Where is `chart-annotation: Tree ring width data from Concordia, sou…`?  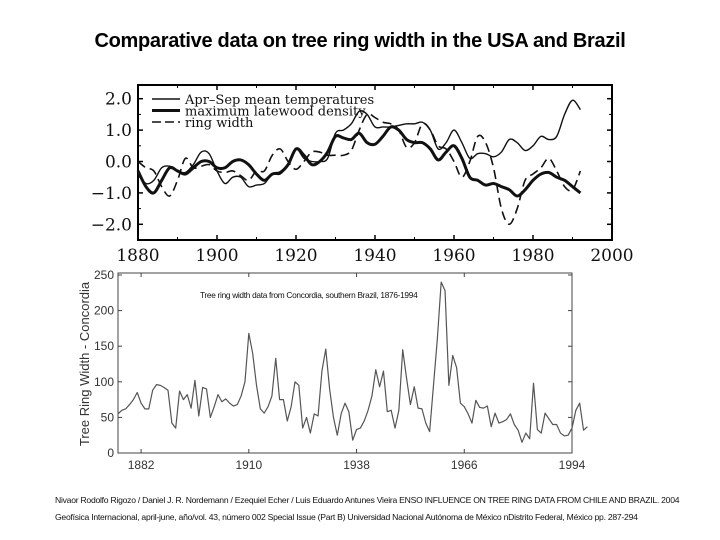
chart-annotation: Tree ring width data from Concordia, sou… is located at coordinates (309, 295).